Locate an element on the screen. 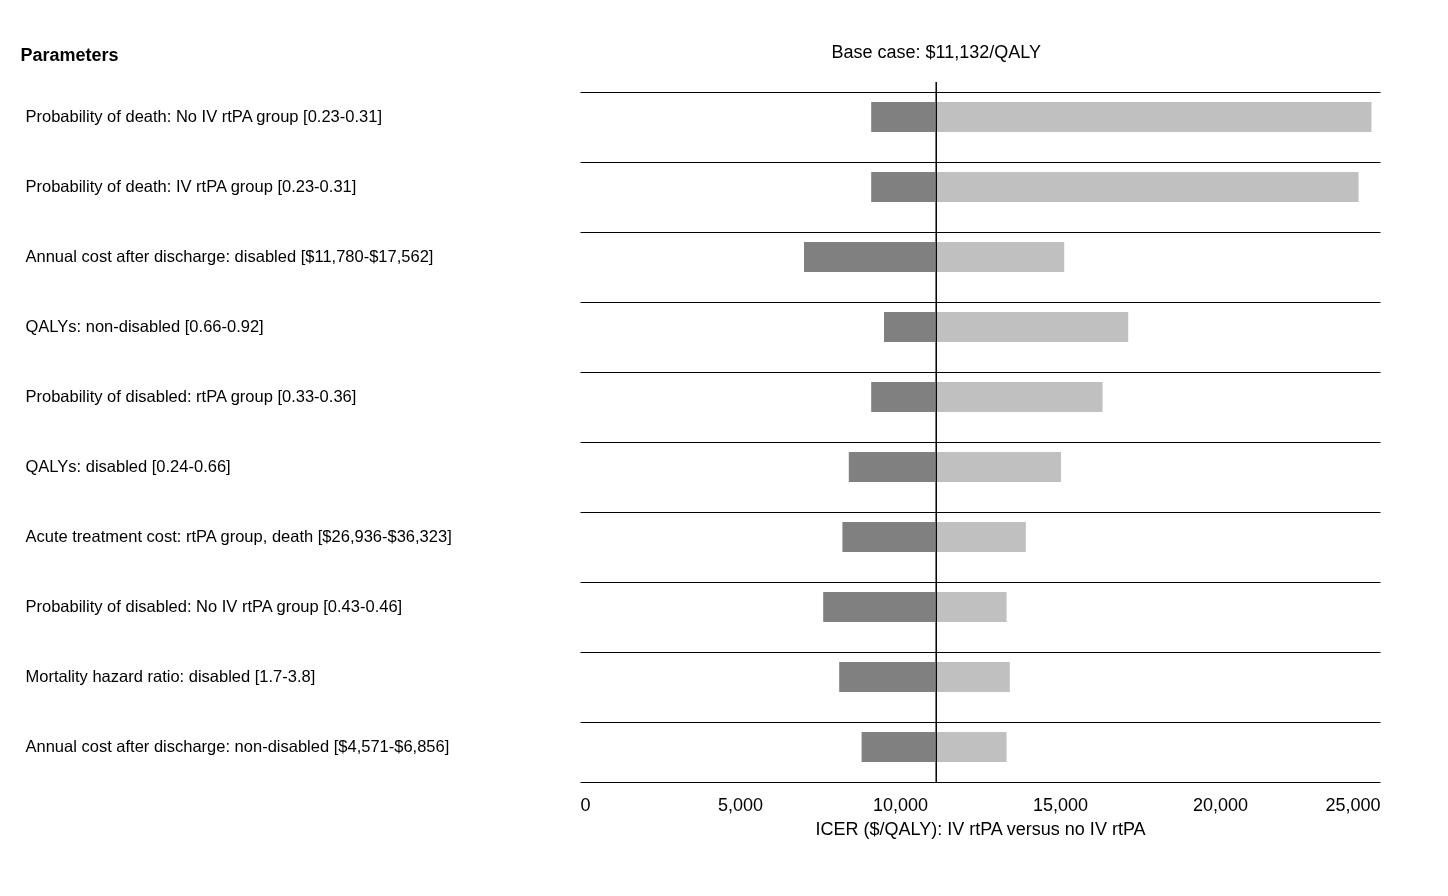  x-tick-label: 5,000 is located at coordinates (740, 804).